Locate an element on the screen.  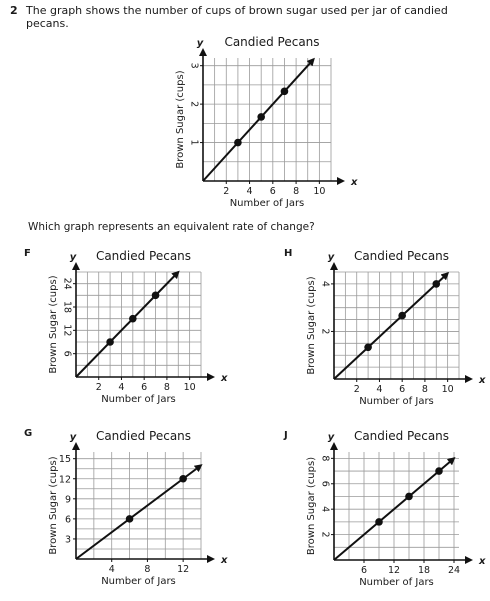
y-tick-label: 1 is located at coordinates (194, 143).